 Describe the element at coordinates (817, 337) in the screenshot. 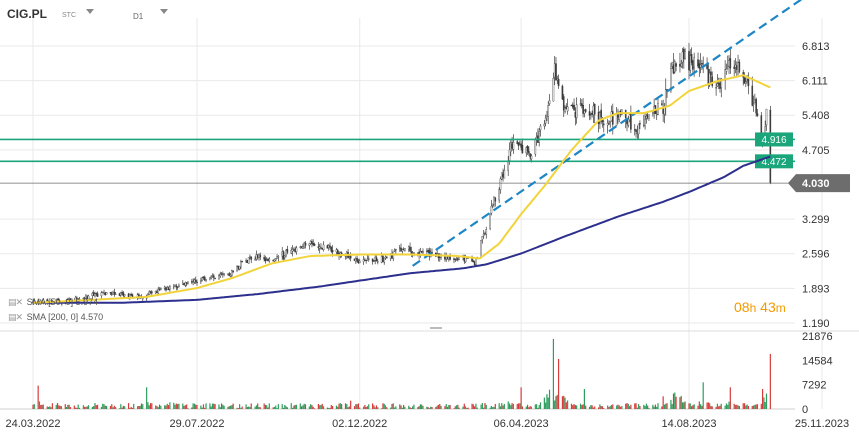

I see `volume-tick-label: 21876` at that location.